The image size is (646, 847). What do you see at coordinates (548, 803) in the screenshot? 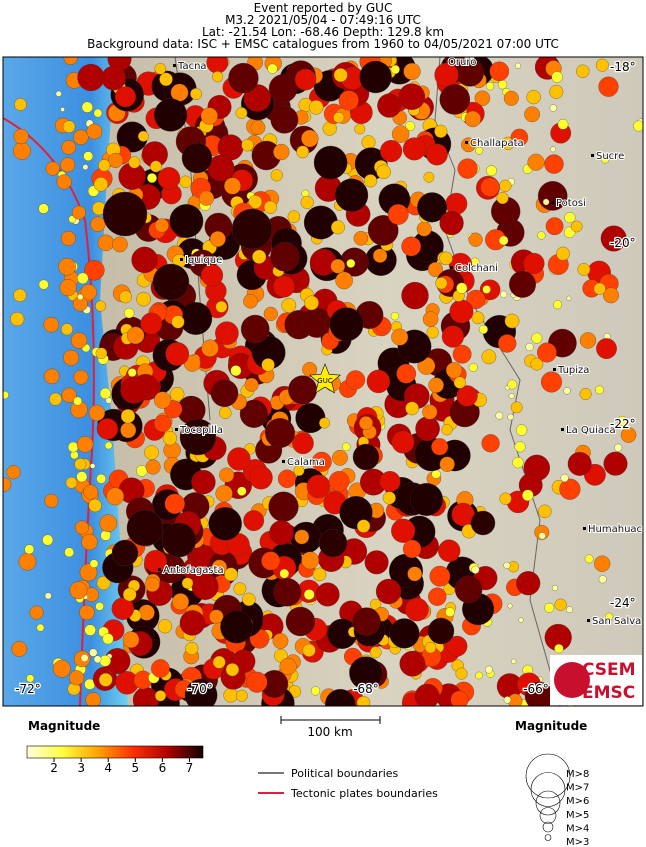
I see `size-symbol` at bounding box center [548, 803].